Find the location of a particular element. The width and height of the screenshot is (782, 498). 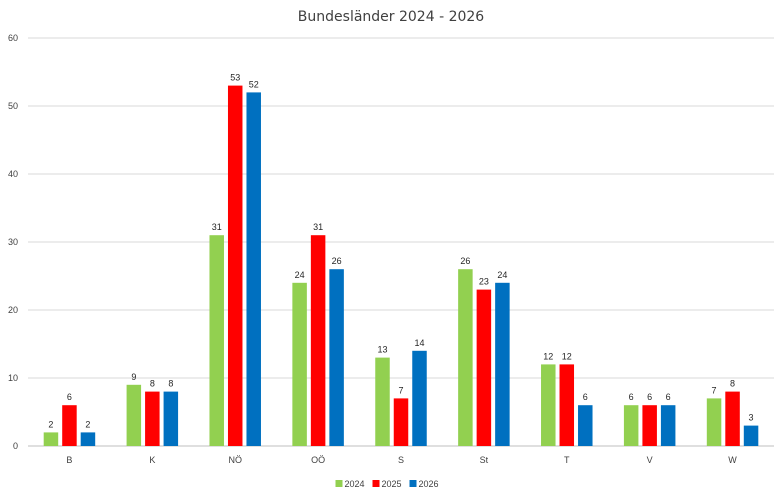

data-label: 52 is located at coordinates (254, 84).